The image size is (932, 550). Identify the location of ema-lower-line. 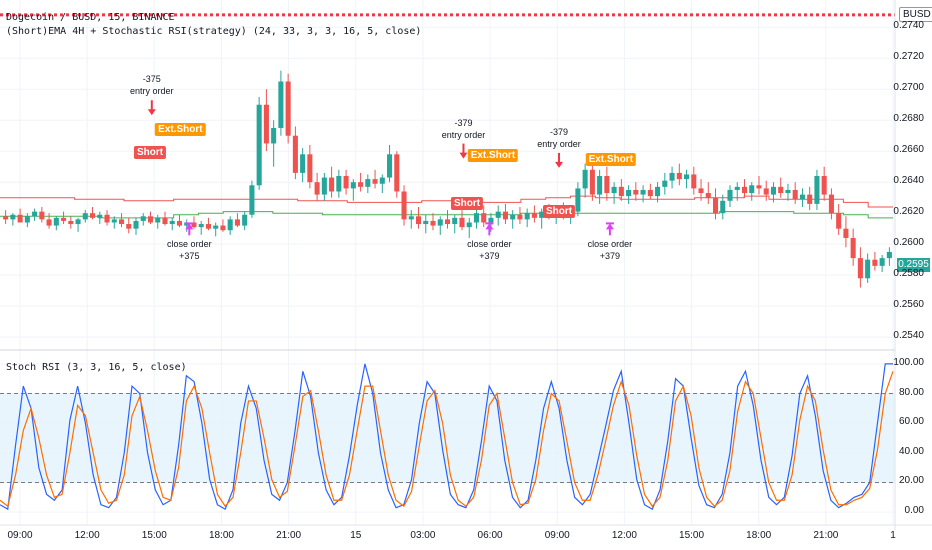
(446, 215).